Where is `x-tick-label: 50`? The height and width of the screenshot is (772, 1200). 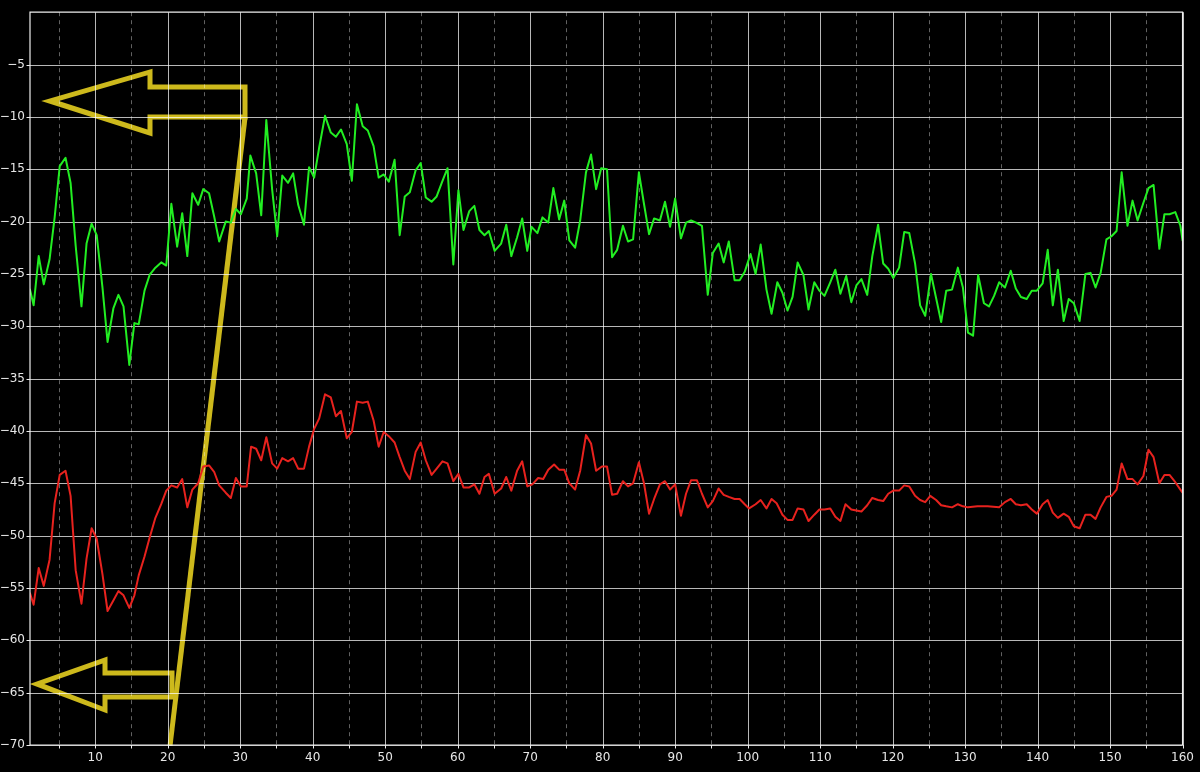
x-tick-label: 50 is located at coordinates (385, 757).